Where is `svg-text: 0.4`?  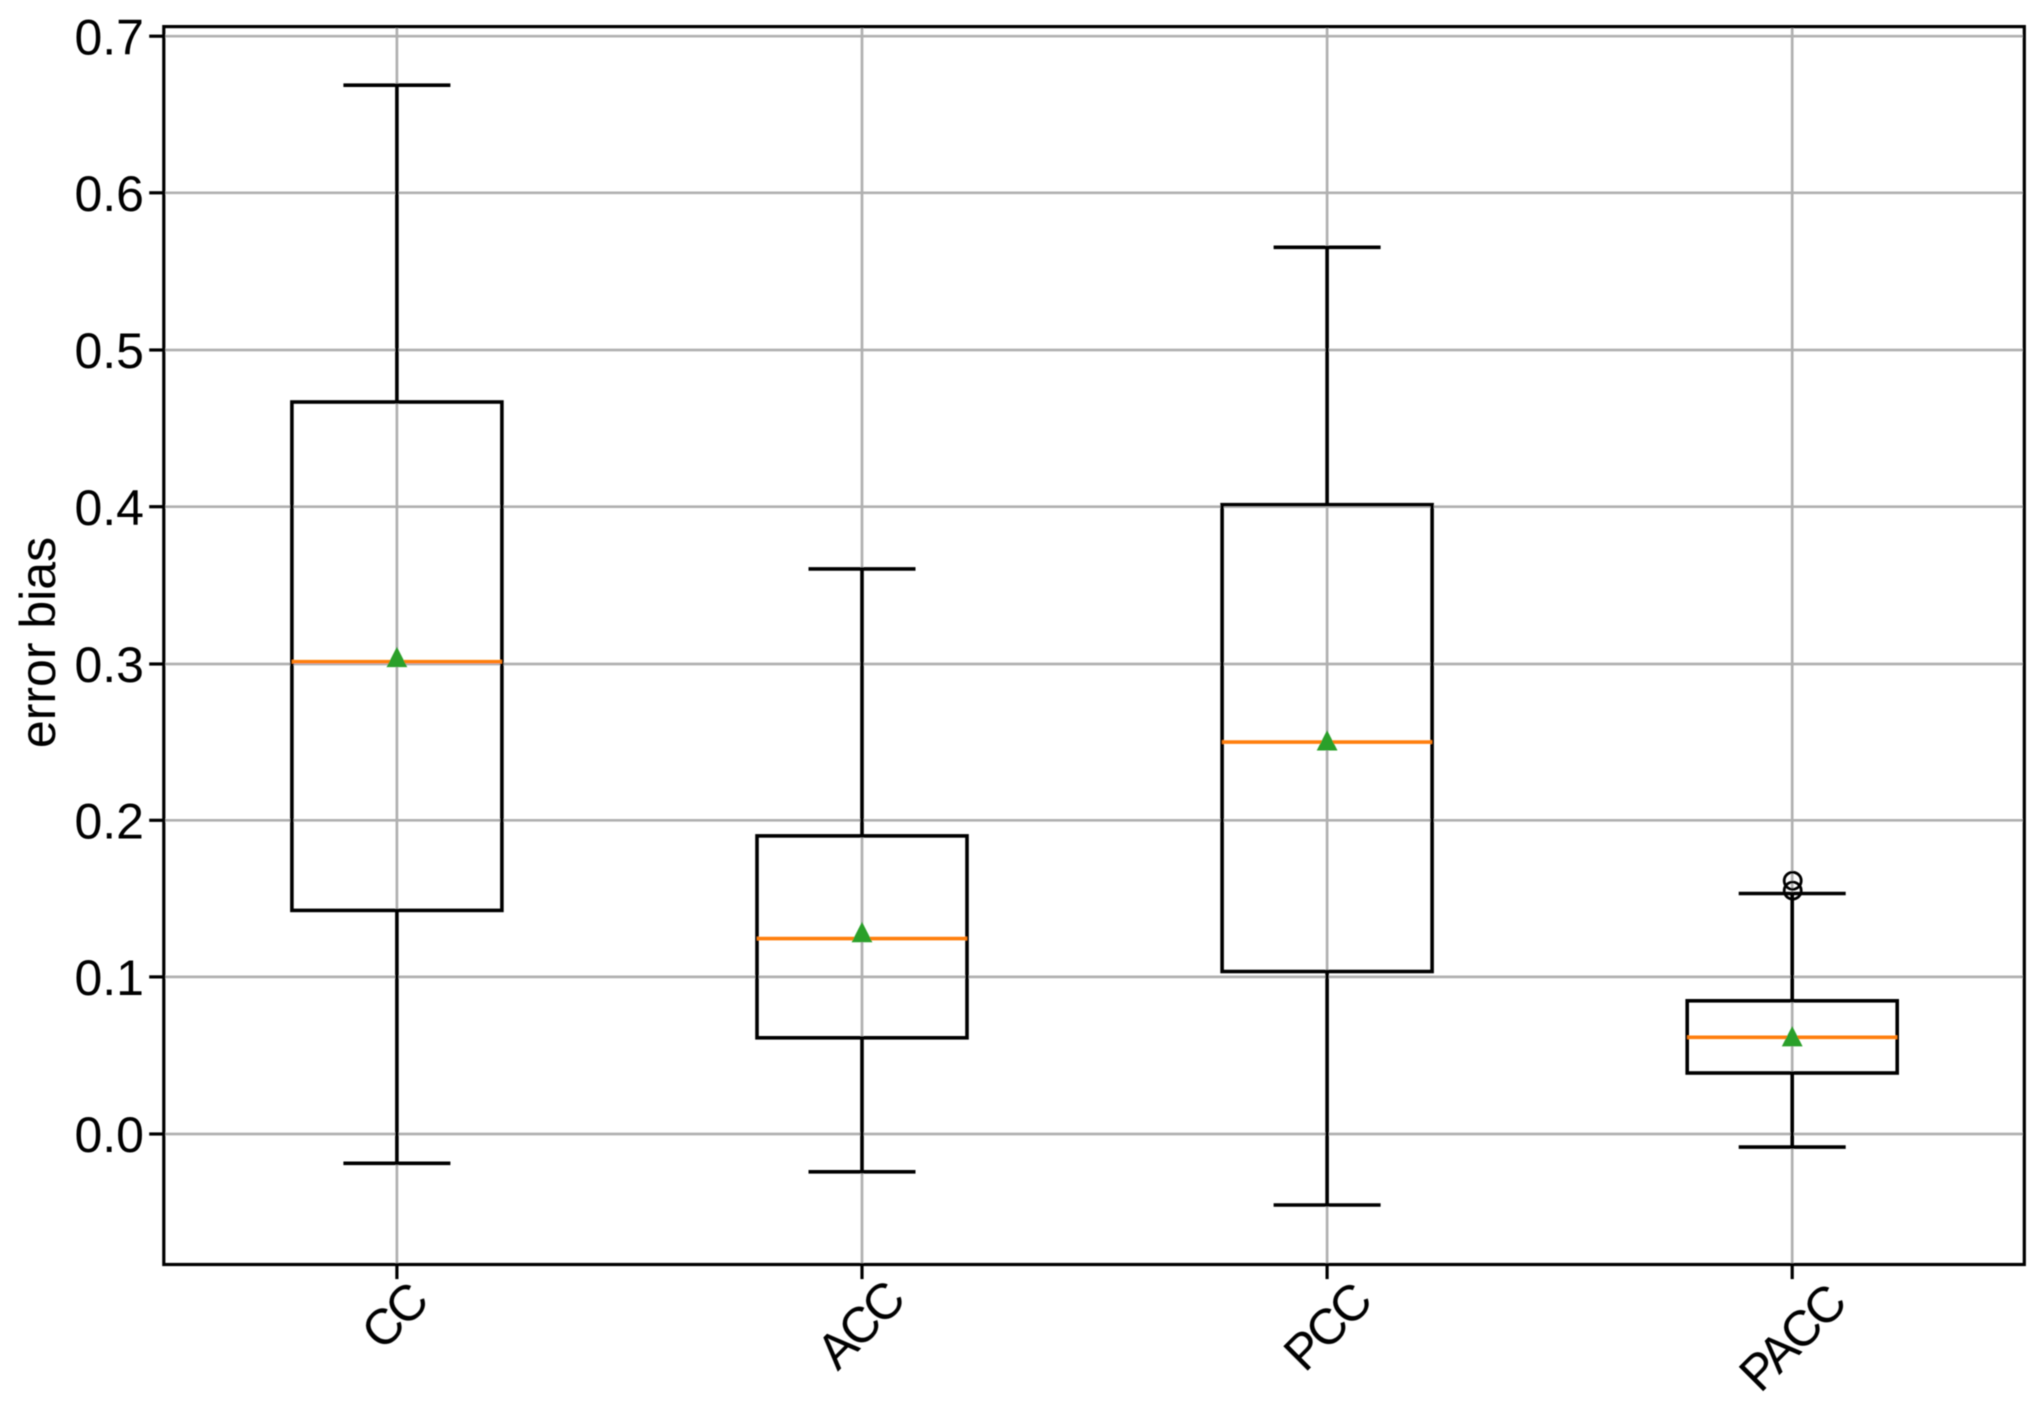 svg-text: 0.4 is located at coordinates (109, 508).